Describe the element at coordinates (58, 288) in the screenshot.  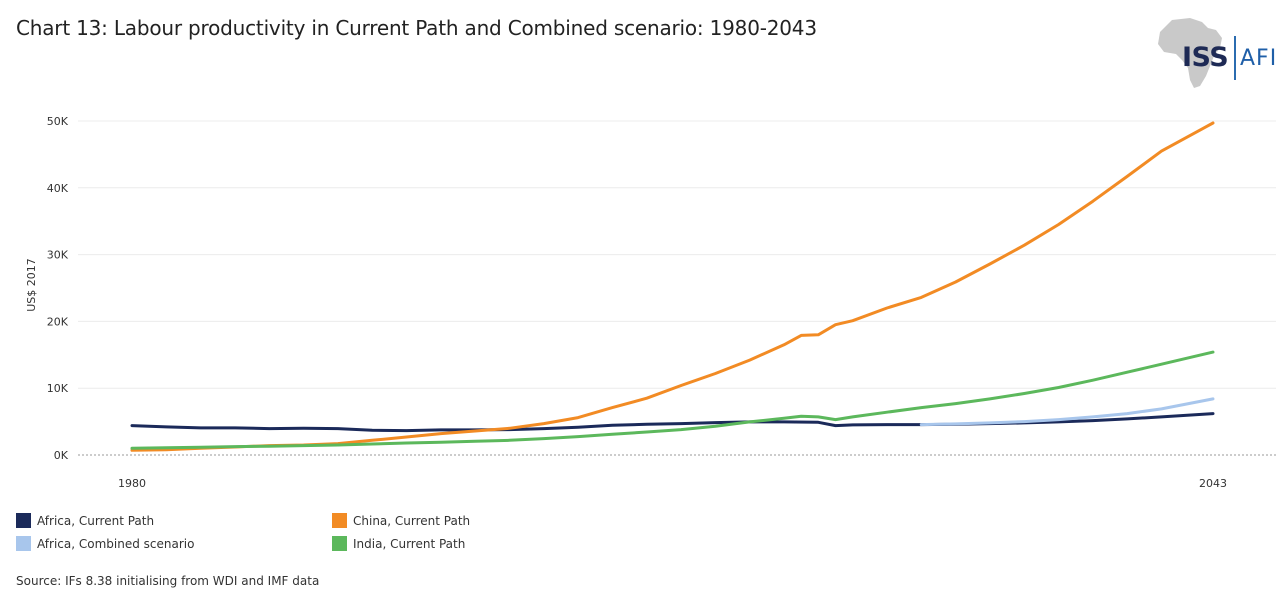
I see `y-axis-ticks: 0K 10K 20K 30K 40K 50K` at that location.